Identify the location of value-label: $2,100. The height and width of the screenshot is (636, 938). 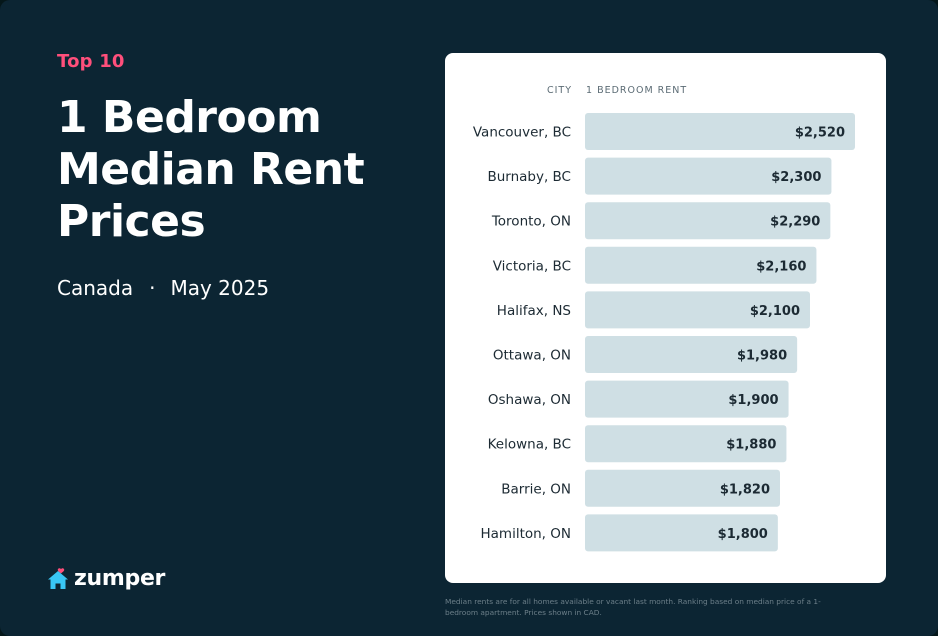
(775, 311).